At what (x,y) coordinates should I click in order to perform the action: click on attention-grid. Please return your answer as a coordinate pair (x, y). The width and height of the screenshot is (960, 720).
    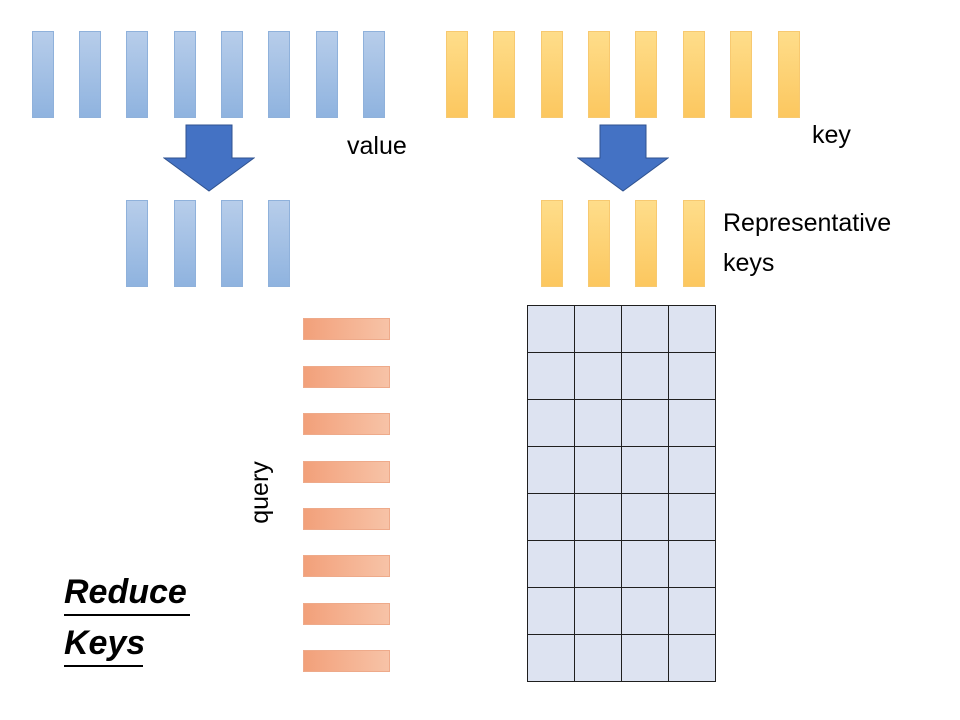
    Looking at the image, I should click on (621, 493).